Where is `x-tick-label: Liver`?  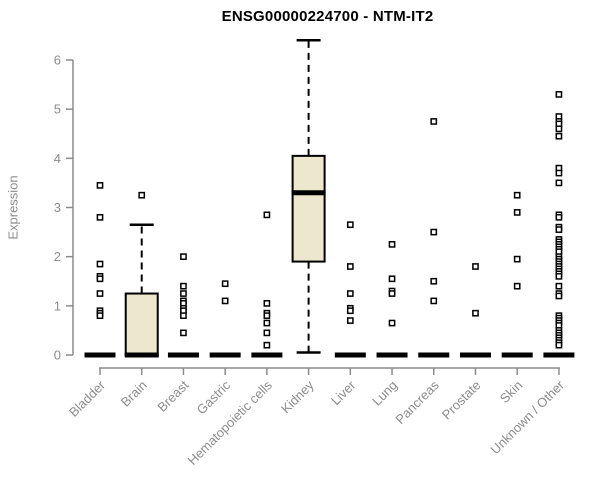 x-tick-label: Liver is located at coordinates (343, 392).